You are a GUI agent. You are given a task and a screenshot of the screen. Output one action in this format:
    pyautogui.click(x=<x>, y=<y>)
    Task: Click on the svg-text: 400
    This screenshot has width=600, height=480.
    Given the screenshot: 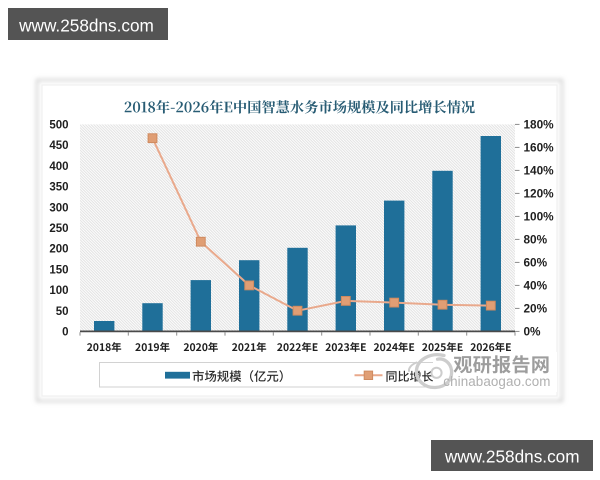 What is the action you would take?
    pyautogui.click(x=58, y=167)
    